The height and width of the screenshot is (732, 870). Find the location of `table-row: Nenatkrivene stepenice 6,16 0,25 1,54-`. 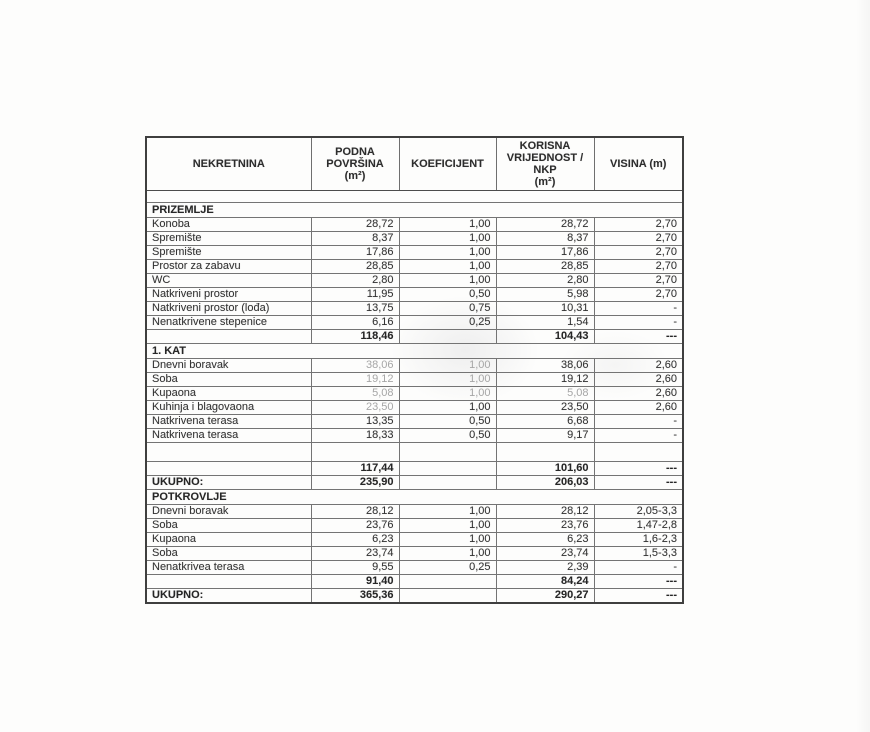

table-row: Nenatkrivene stepenice 6,16 0,25 1,54- is located at coordinates (414, 322).